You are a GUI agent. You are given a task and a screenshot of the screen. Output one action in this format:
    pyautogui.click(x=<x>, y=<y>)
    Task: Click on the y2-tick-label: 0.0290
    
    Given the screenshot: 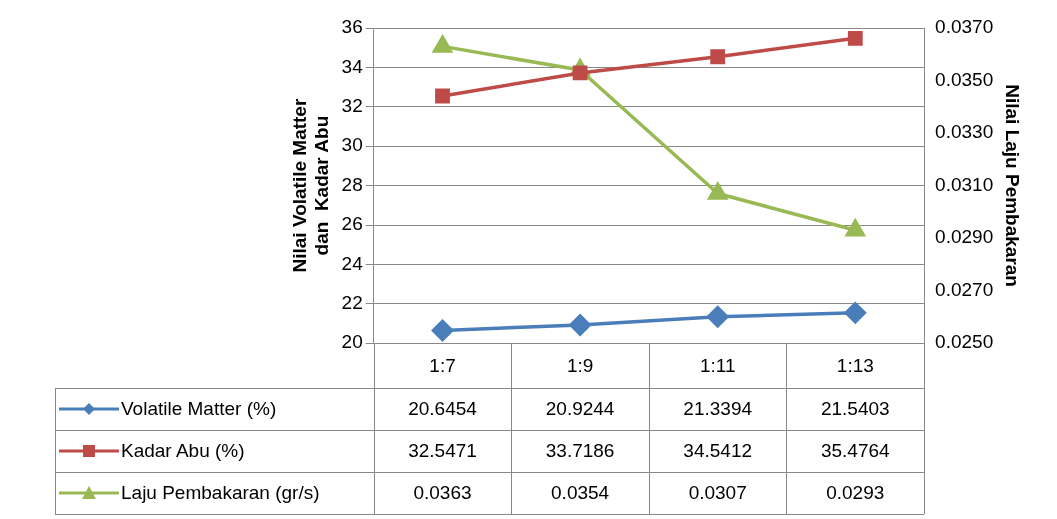 What is the action you would take?
    pyautogui.click(x=964, y=237)
    